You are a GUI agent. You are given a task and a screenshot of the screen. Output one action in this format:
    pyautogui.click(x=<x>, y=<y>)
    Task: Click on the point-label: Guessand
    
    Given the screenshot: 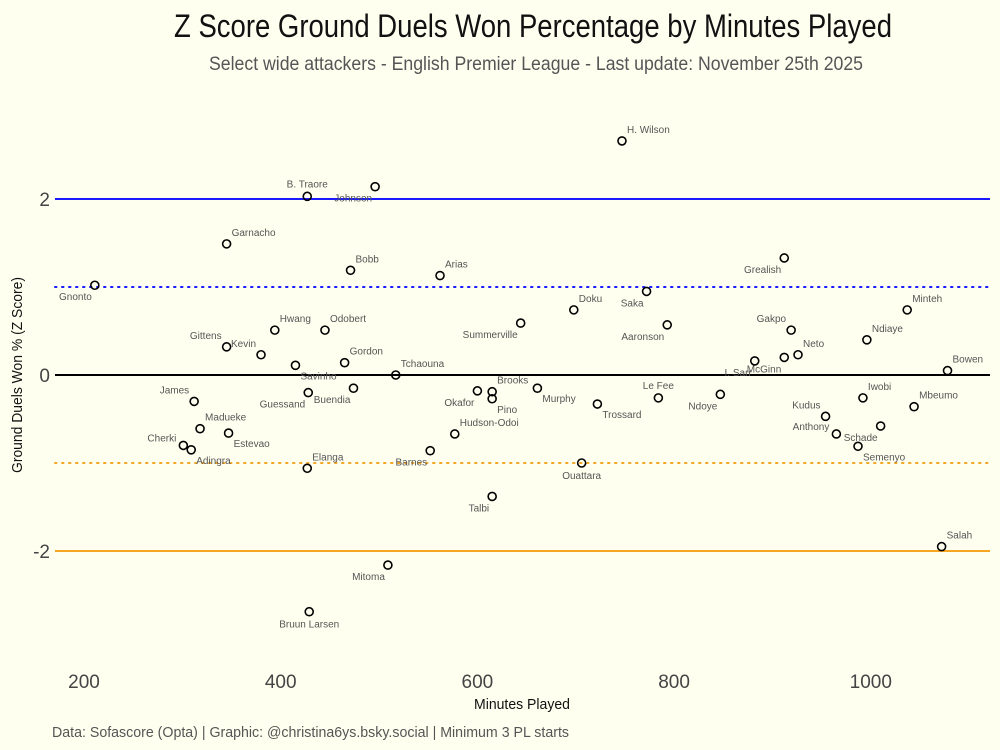 What is the action you would take?
    pyautogui.click(x=283, y=405)
    